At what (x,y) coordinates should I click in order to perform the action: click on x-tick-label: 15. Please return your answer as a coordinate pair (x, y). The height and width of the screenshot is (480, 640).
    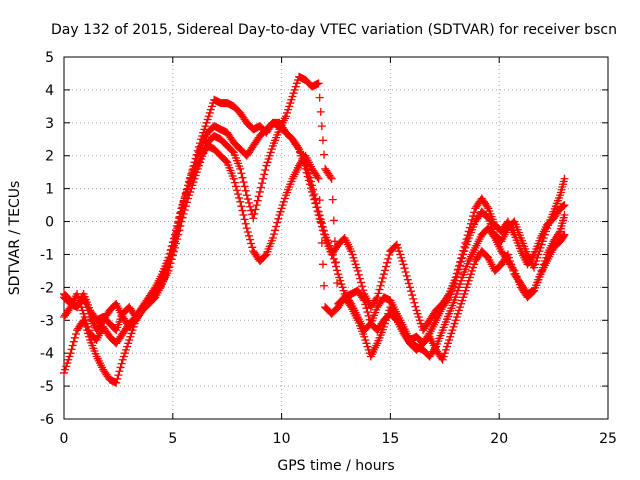
    Looking at the image, I should click on (390, 439).